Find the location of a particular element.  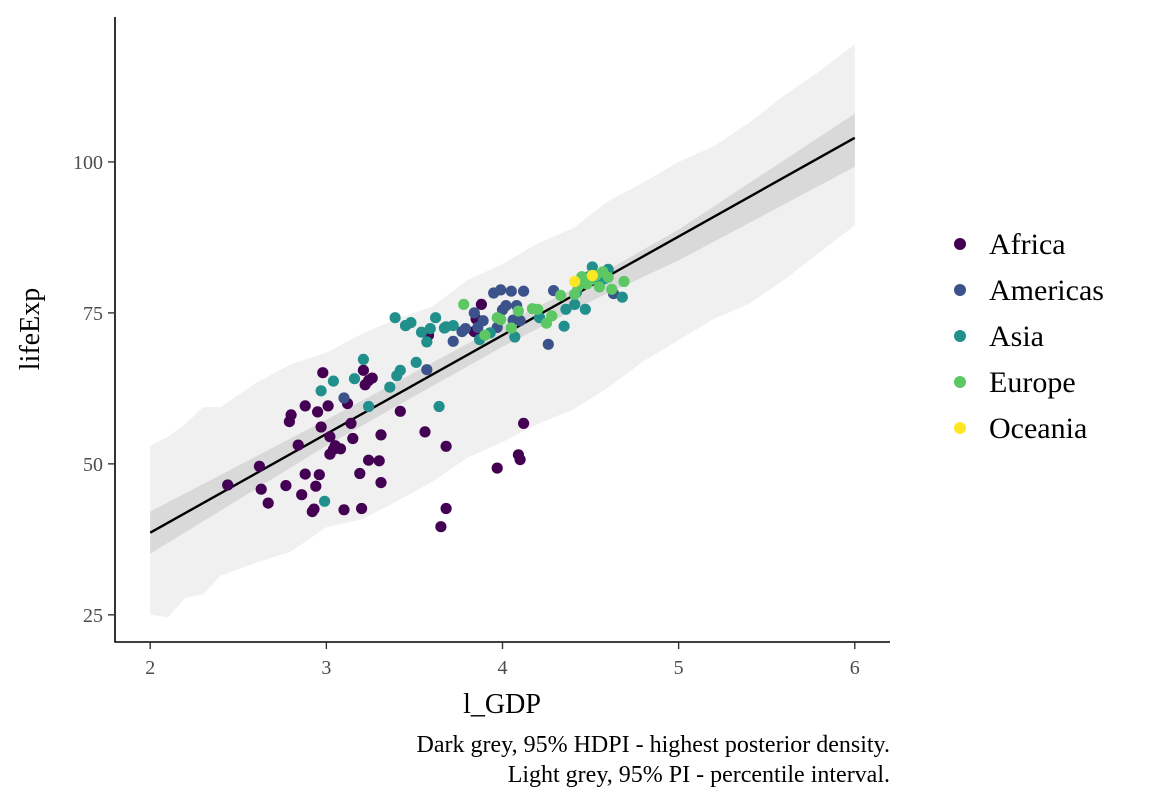

legend: Africa Americas Asia Europe Oceania is located at coordinates (1029, 336).